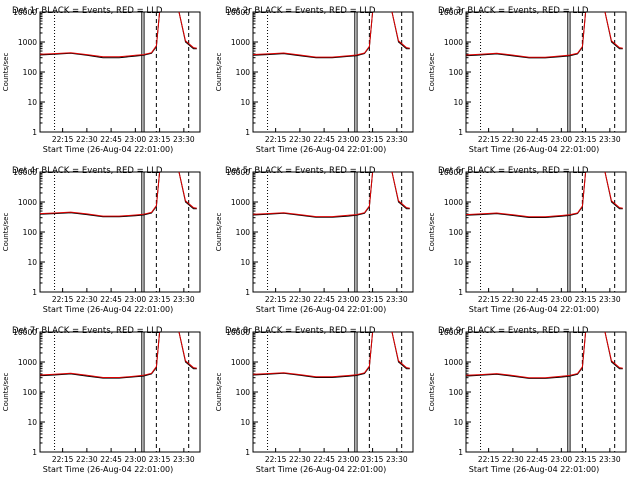  What do you see at coordinates (300, 171) in the screenshot?
I see `panel-title: Det 5r BLACK = Events, RED = LLD` at bounding box center [300, 171].